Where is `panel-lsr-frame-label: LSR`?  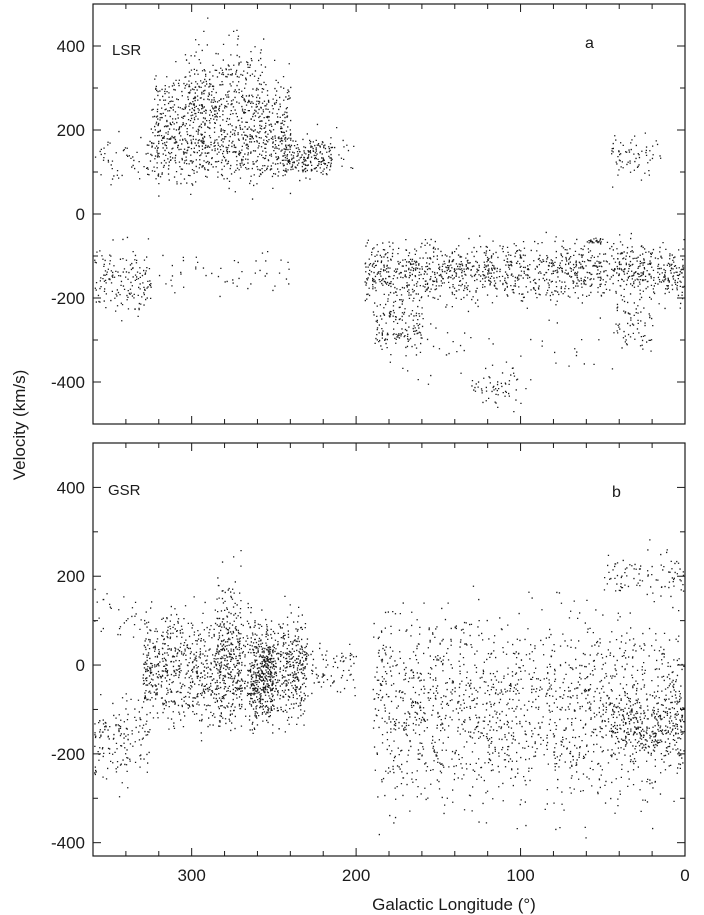
panel-lsr-frame-label: LSR is located at coordinates (126, 50).